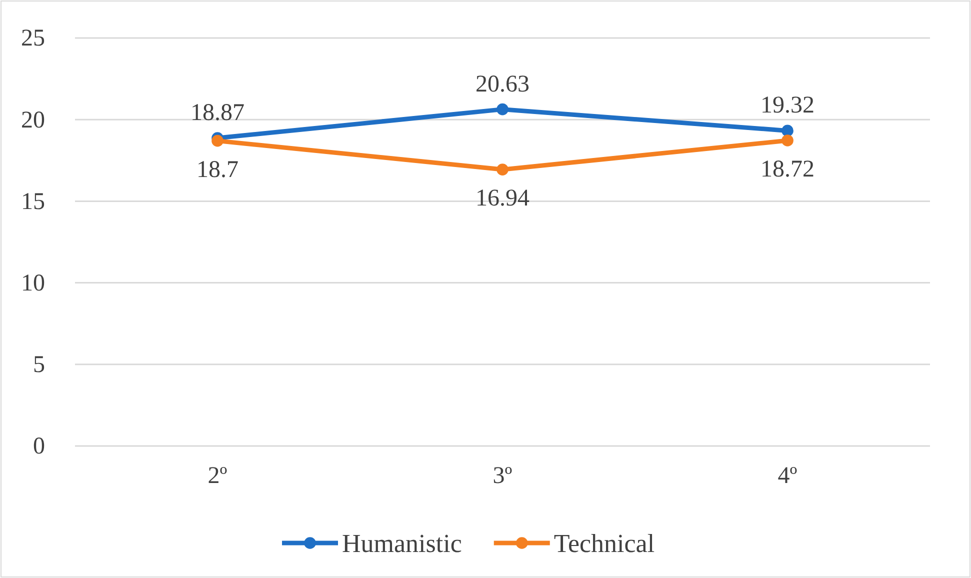 This screenshot has width=971, height=578. What do you see at coordinates (217, 169) in the screenshot?
I see `data-label: 18.7` at bounding box center [217, 169].